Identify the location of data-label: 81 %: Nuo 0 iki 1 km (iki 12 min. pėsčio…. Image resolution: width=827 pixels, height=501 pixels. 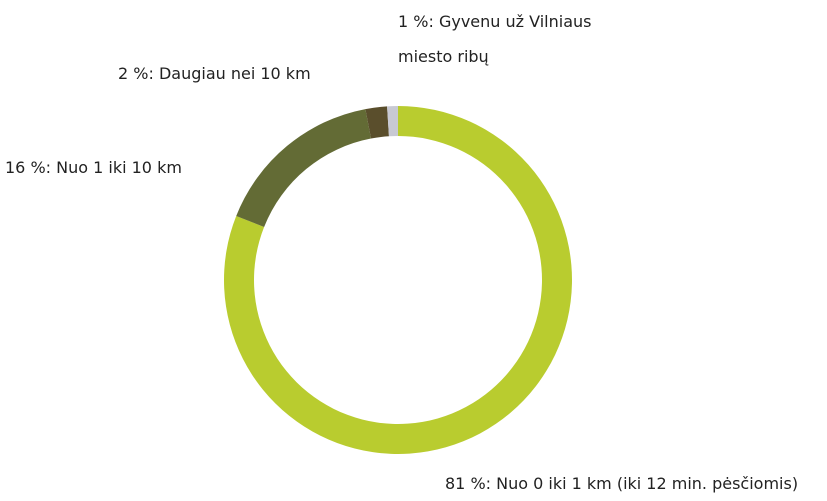
(622, 483).